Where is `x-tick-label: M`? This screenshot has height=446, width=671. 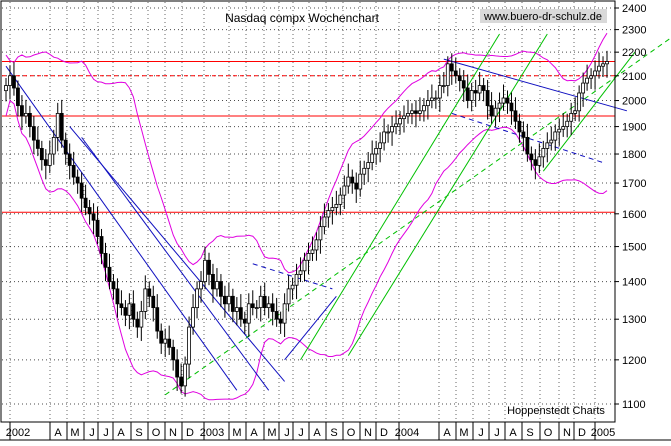 x-tick-label: M is located at coordinates (236, 433).